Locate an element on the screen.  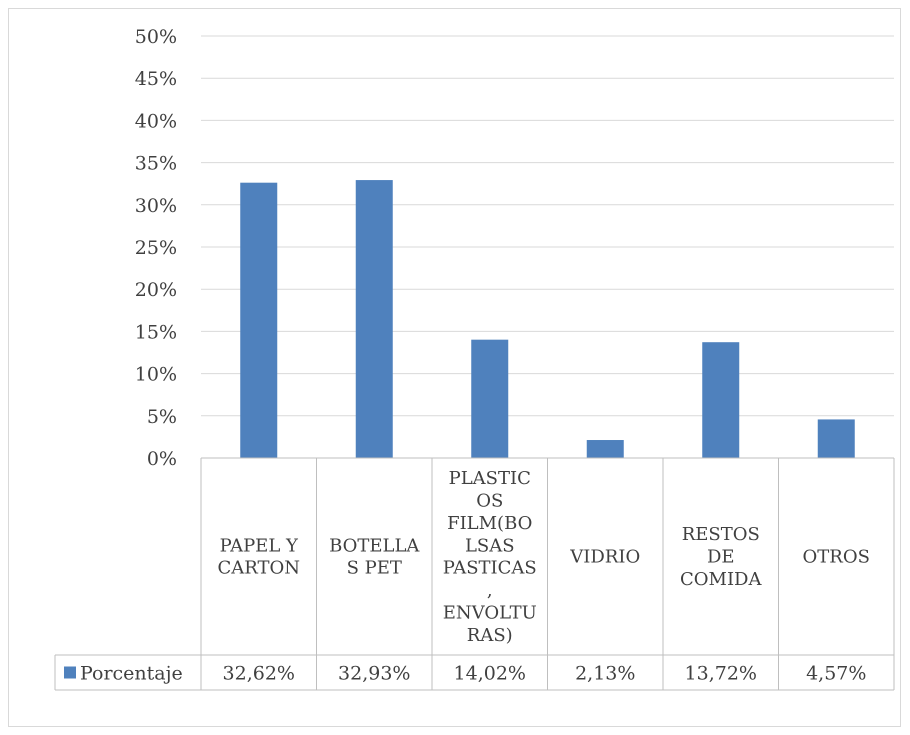
x-category-label: RAS) is located at coordinates (490, 635).